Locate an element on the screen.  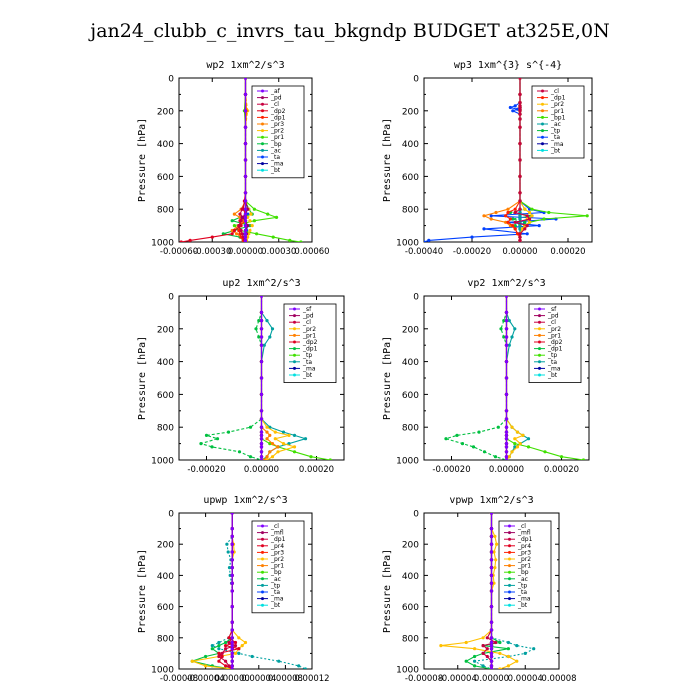
legend-box is located at coordinates (525, 567).